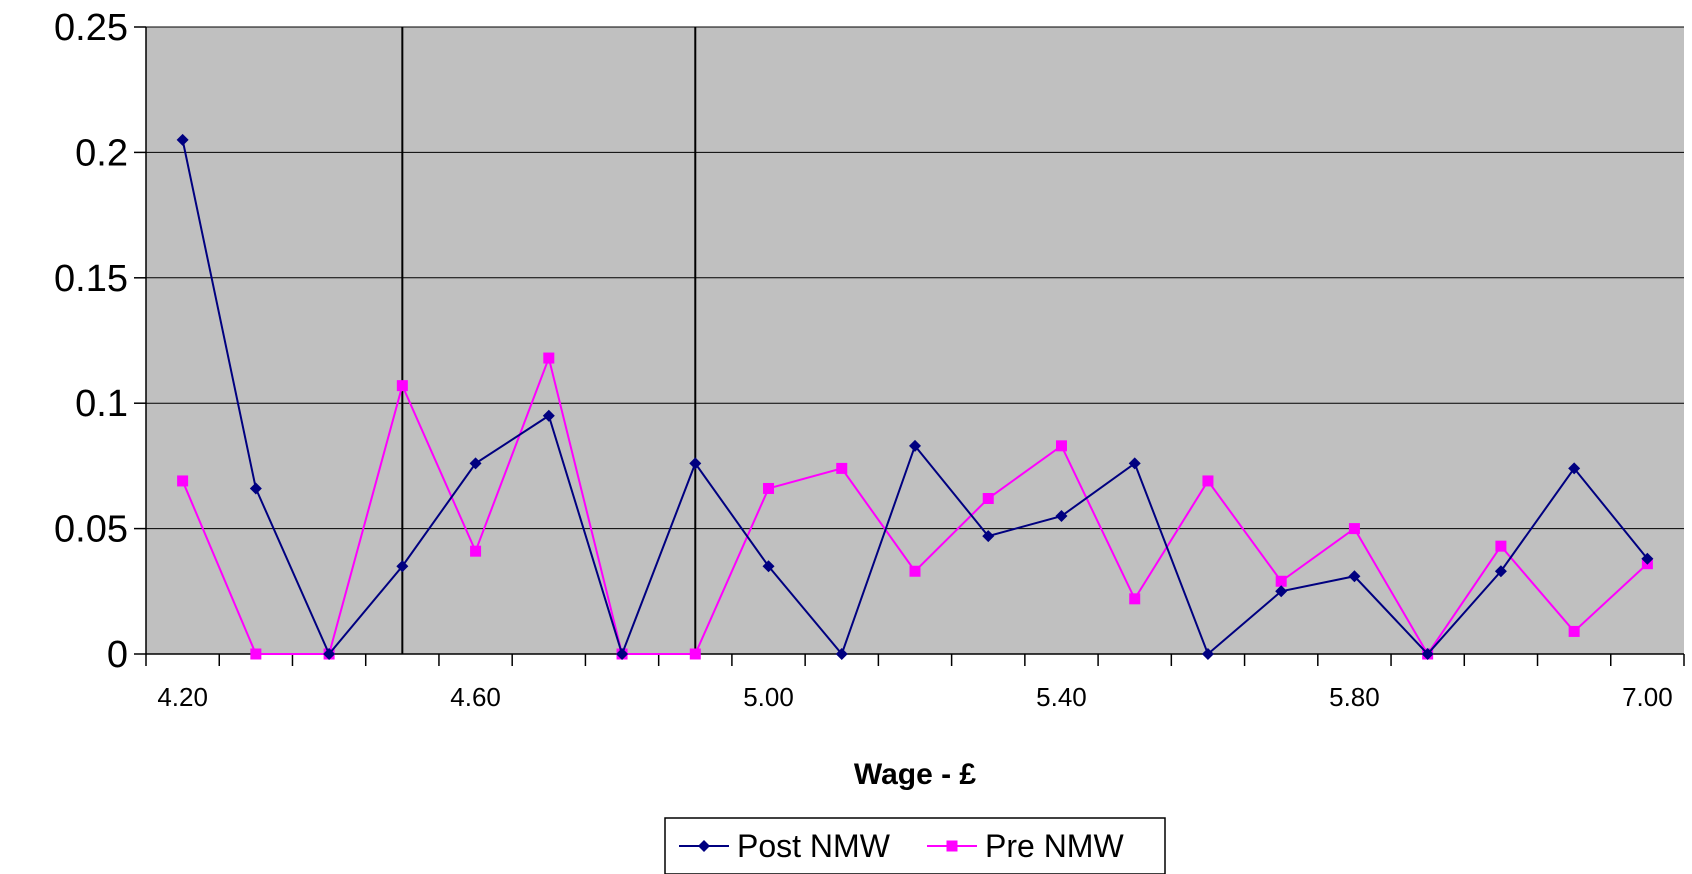 This screenshot has height=874, width=1692. What do you see at coordinates (1354, 697) in the screenshot?
I see `x-tick-label: 5.80` at bounding box center [1354, 697].